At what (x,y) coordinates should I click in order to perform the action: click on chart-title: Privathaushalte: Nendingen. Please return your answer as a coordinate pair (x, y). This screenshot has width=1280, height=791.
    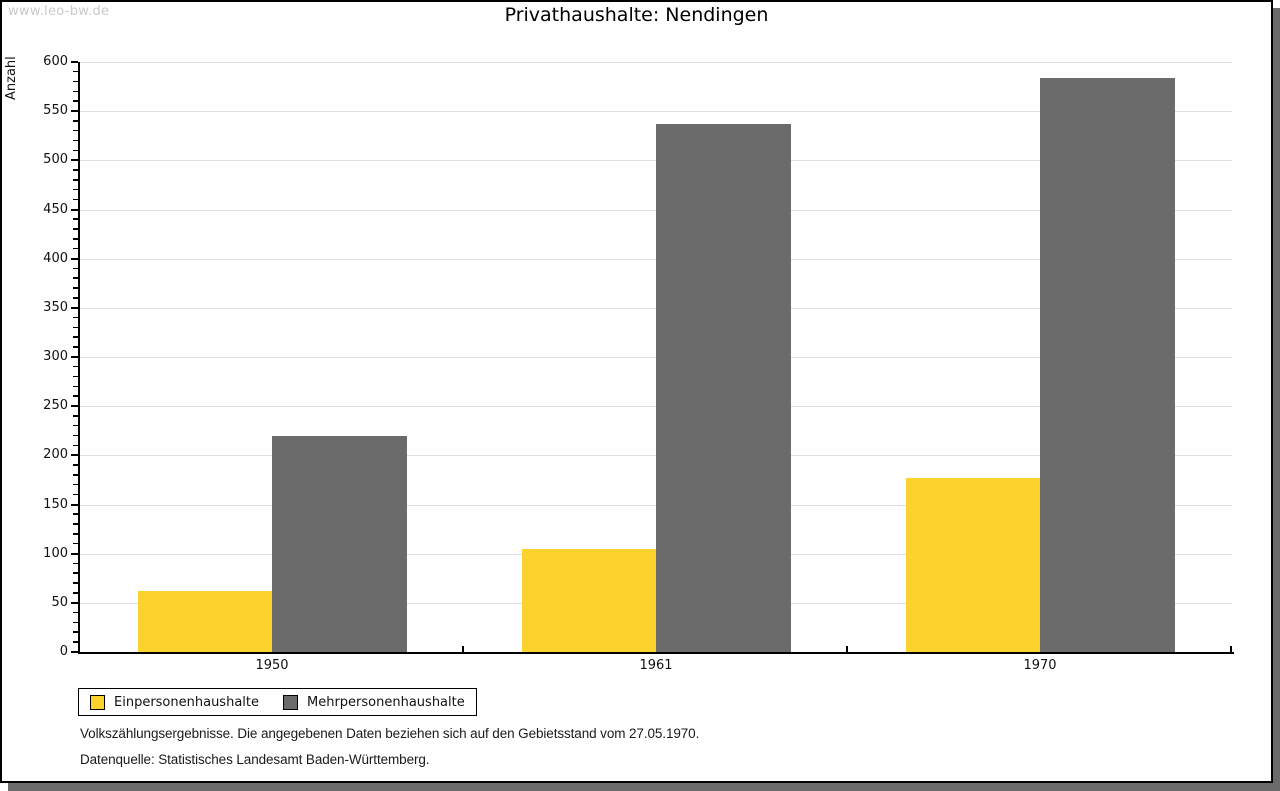
    Looking at the image, I should click on (636, 15).